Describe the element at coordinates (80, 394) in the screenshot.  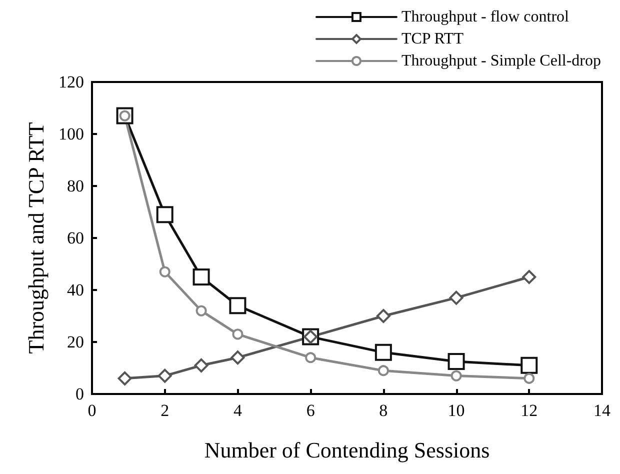
I see `y-tick-label: 0` at that location.